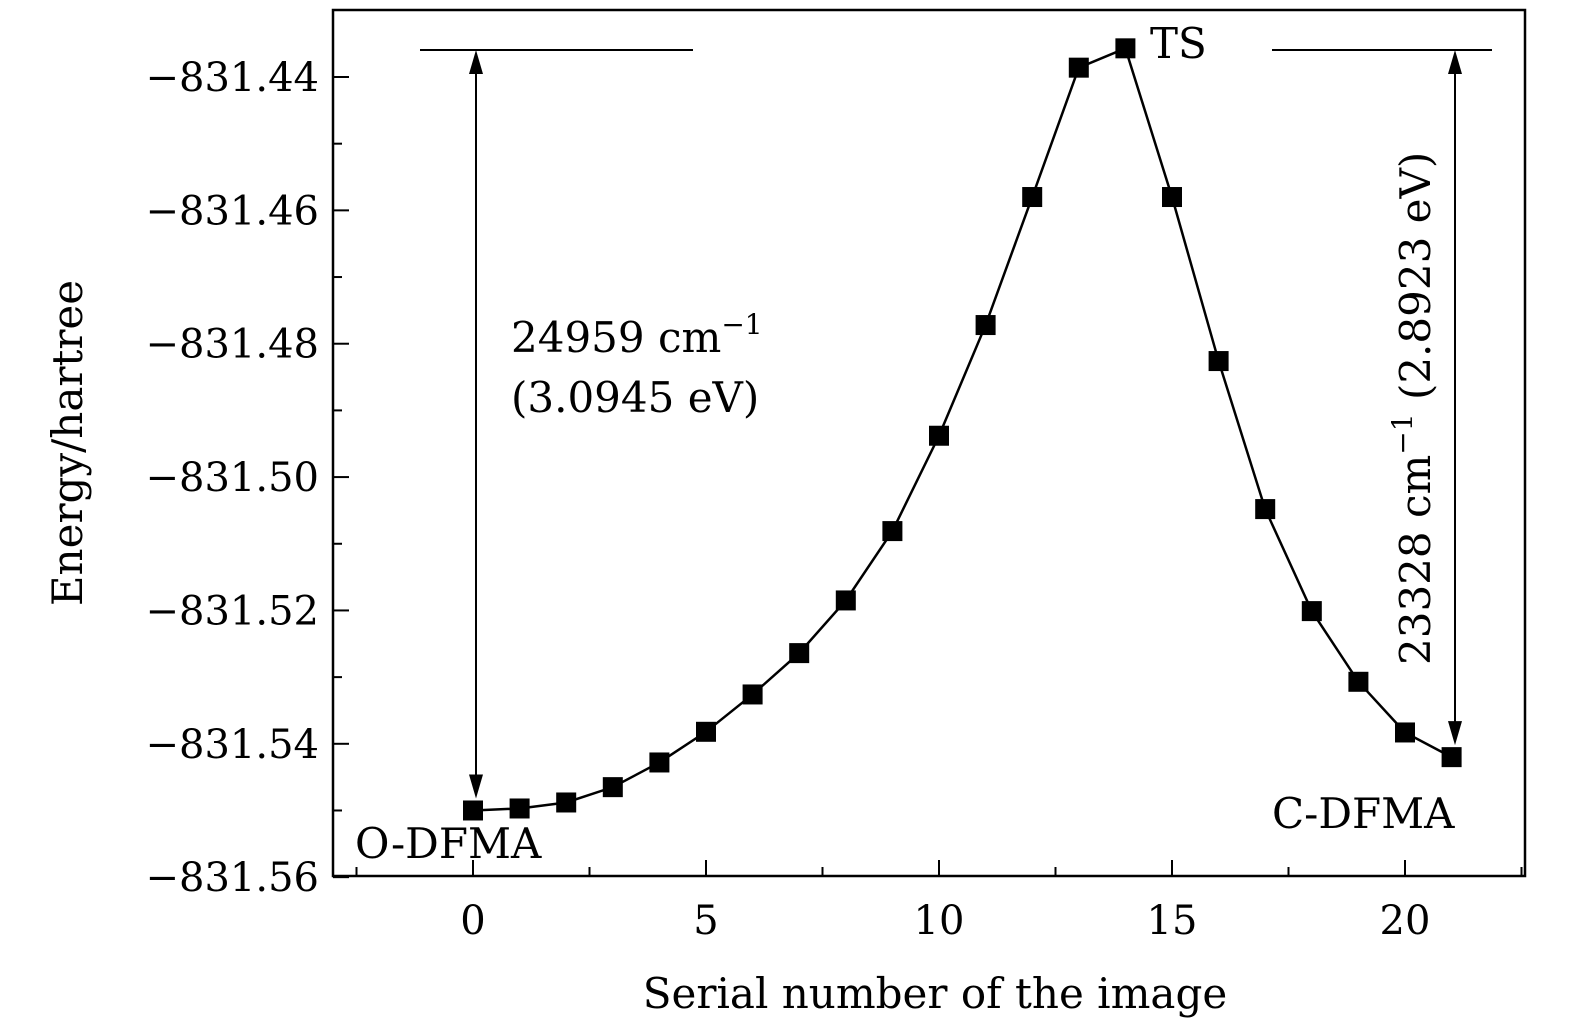  What do you see at coordinates (232, 745) in the screenshot?
I see `y-tick-label: −831.54` at bounding box center [232, 745].